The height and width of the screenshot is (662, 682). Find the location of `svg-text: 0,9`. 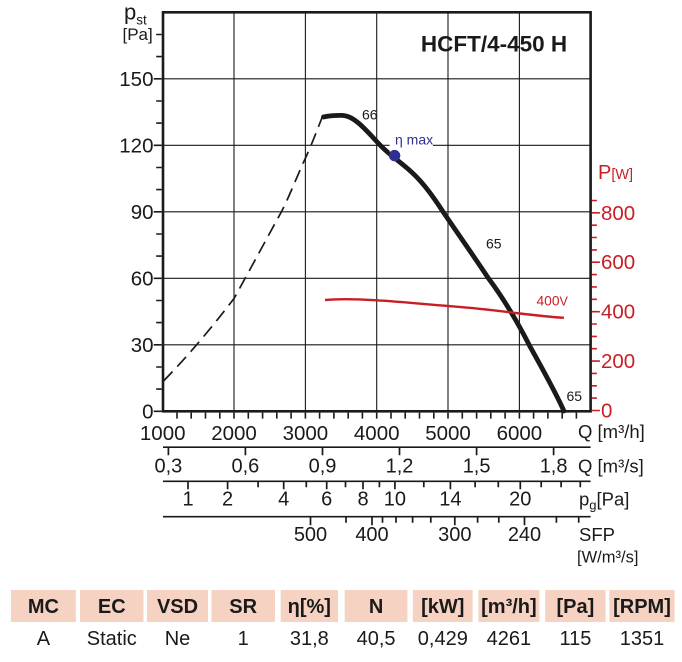

svg-text: 0,9 is located at coordinates (323, 467).